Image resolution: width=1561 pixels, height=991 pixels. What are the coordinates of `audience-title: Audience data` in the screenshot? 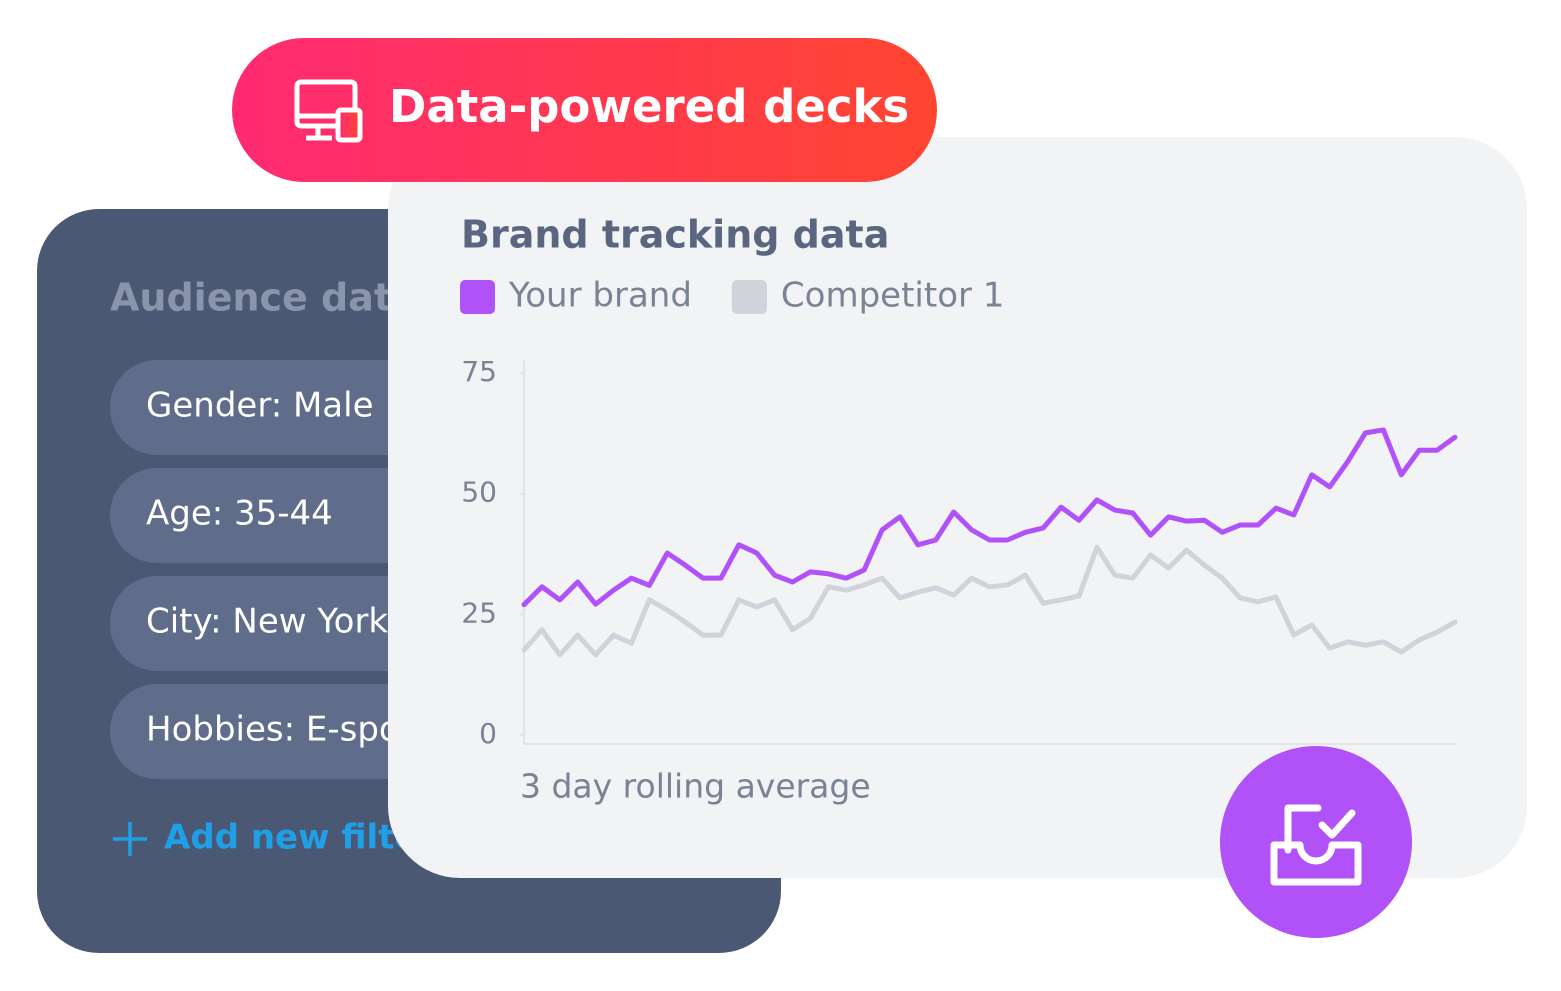 It's located at (264, 298).